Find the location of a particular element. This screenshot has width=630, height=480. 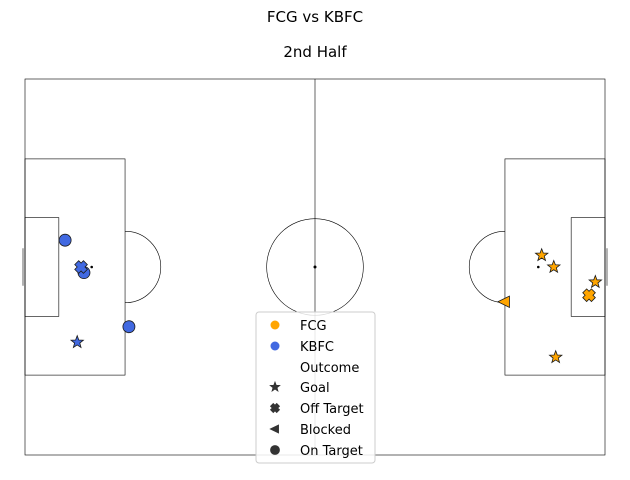

legend-shape-on-target is located at coordinates (275, 450).